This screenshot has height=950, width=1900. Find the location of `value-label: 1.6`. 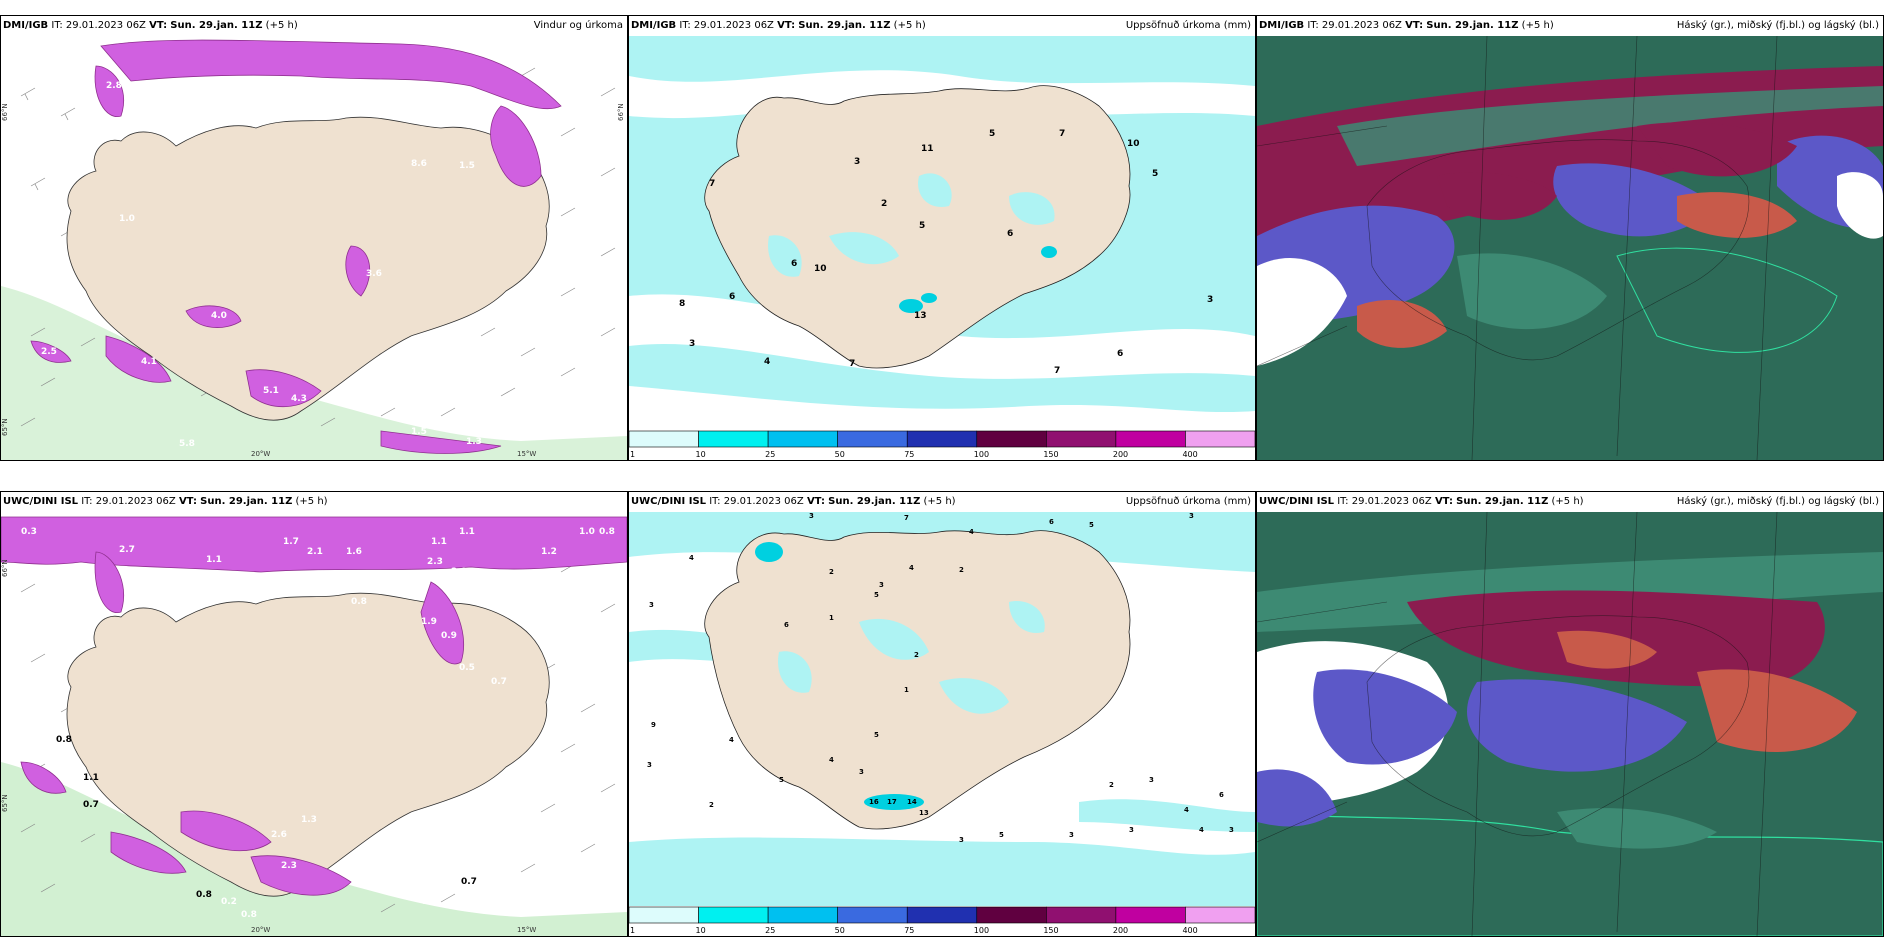

value-label: 1.6 is located at coordinates (354, 552).